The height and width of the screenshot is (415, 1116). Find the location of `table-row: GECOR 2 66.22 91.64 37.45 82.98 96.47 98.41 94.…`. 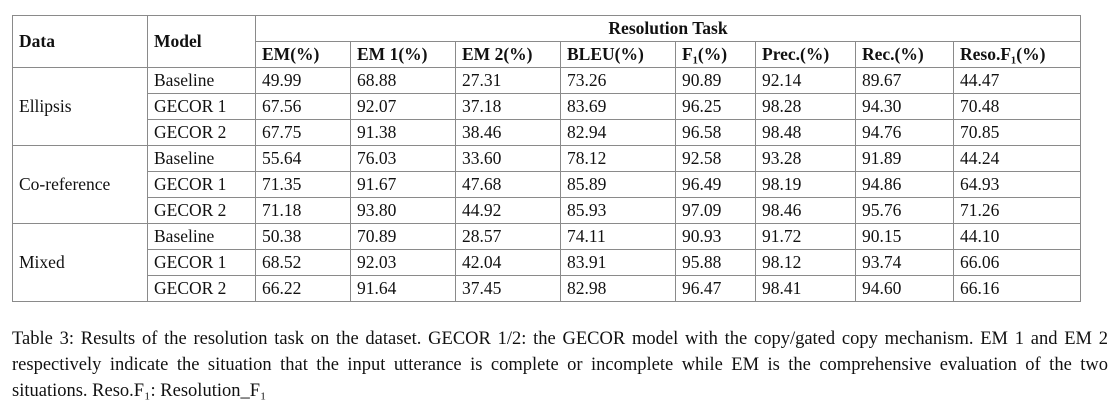

table-row: GECOR 2 66.22 91.64 37.45 82.98 96.47 98.41 94.… is located at coordinates (547, 288).